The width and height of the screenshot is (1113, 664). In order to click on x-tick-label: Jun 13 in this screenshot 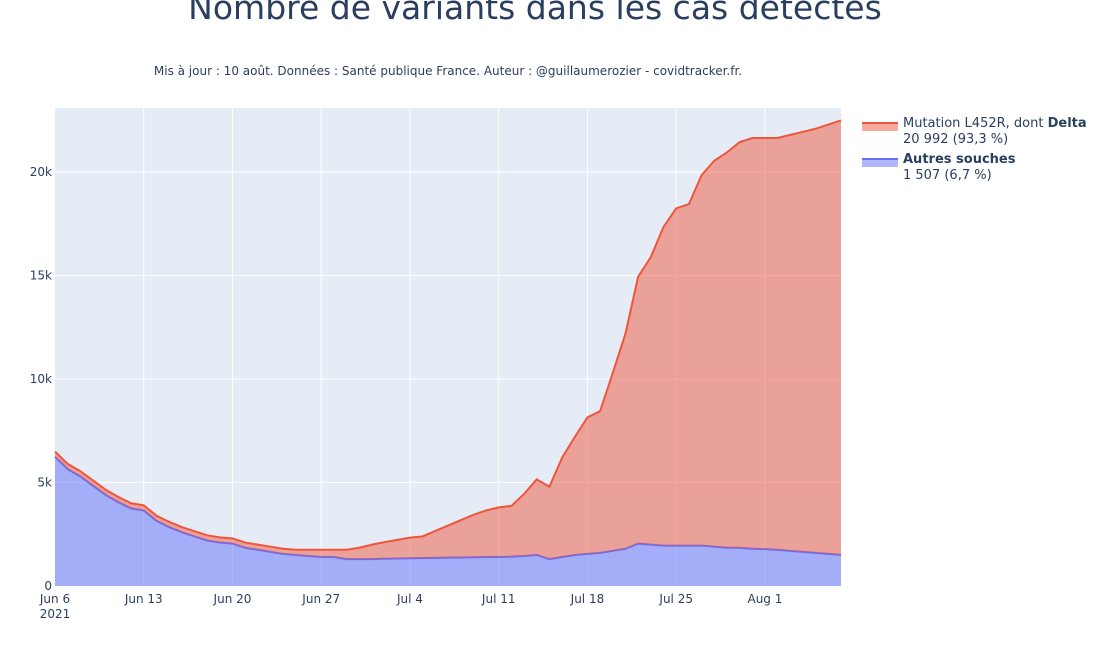, I will do `click(143, 599)`.